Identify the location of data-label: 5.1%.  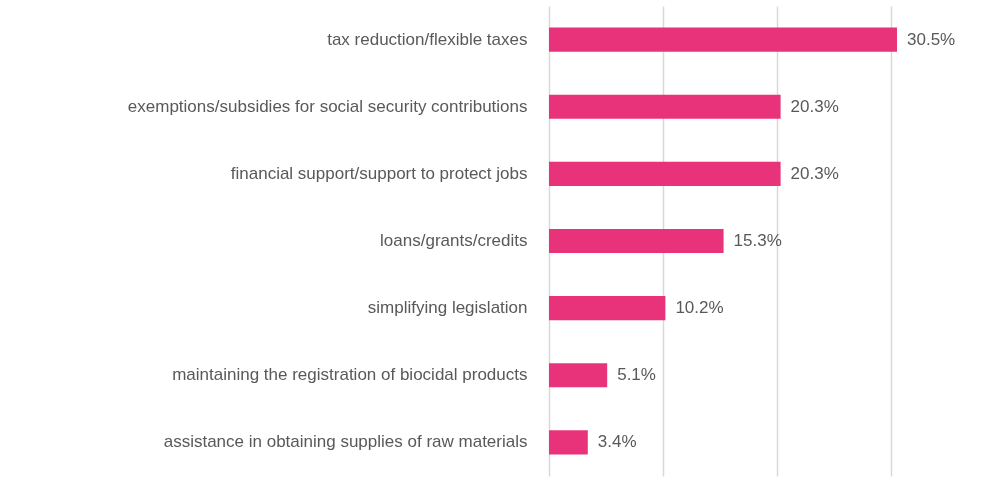
(636, 375).